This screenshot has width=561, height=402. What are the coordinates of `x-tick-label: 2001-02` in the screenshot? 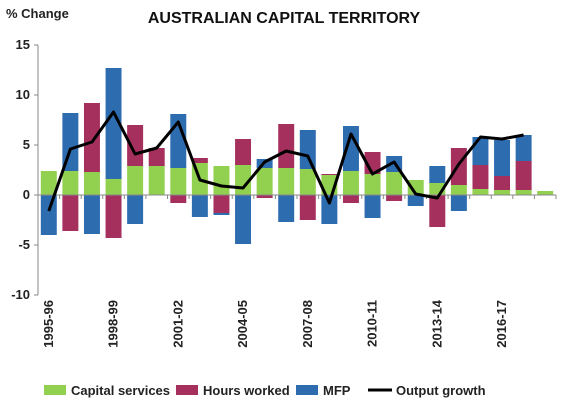 It's located at (177, 324).